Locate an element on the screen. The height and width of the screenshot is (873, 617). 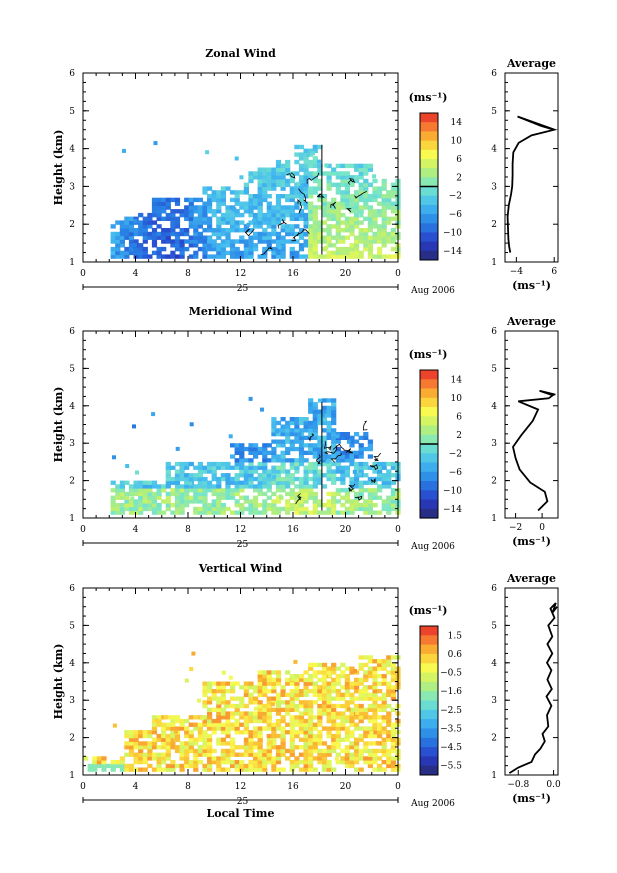
colorbar-tick-label: 2 is located at coordinates (459, 178).